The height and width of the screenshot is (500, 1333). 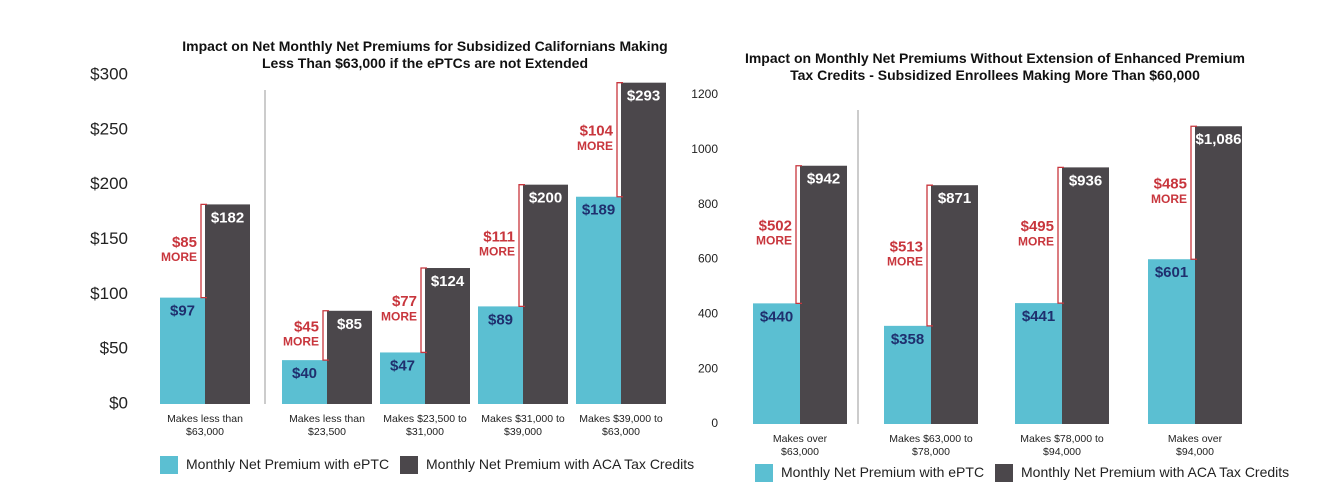 What do you see at coordinates (402, 365) in the screenshot?
I see `value-label: $47` at bounding box center [402, 365].